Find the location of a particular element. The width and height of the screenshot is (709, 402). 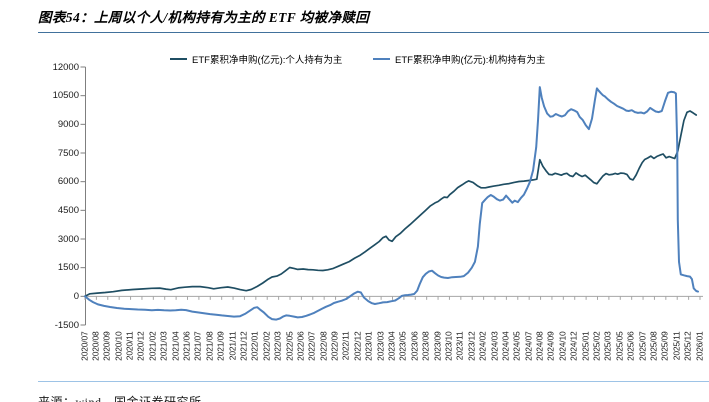

y-axis-label: 7500 is located at coordinates (68, 153).